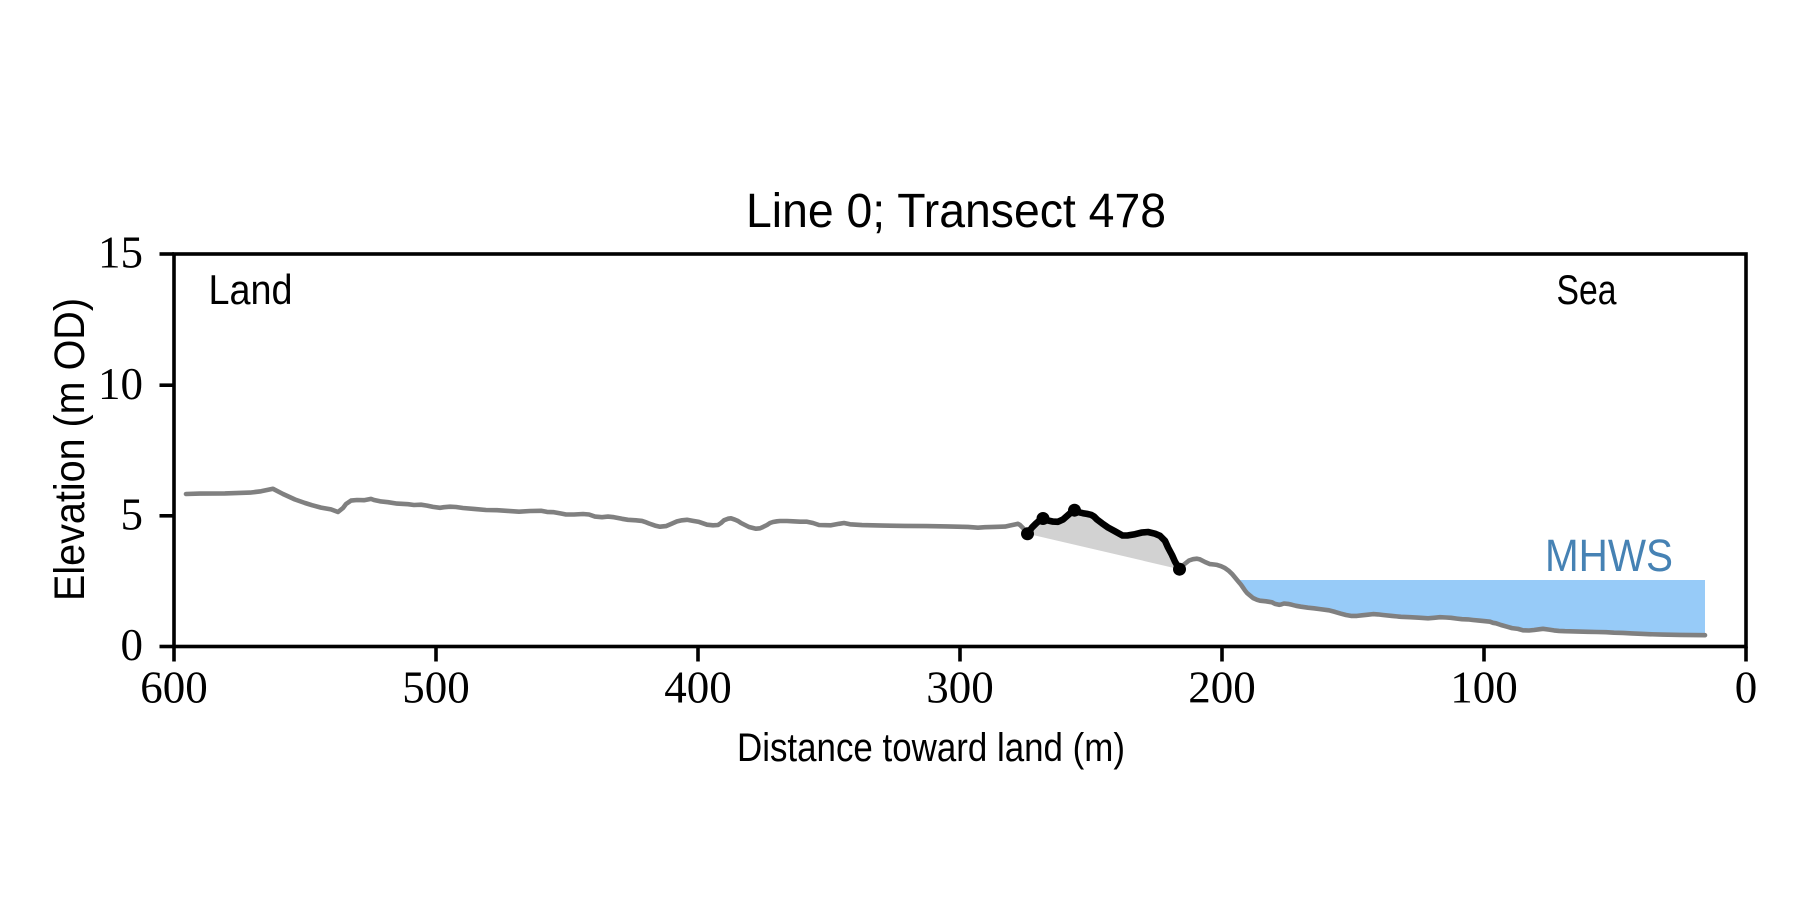  Describe the element at coordinates (120, 253) in the screenshot. I see `svg-text: 15` at that location.